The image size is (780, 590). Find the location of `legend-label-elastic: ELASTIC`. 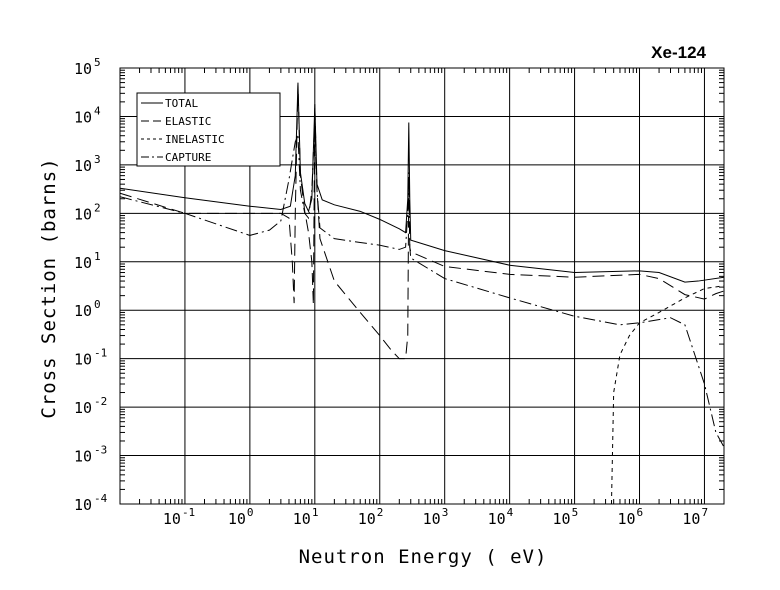

legend-label-elastic: ELASTIC is located at coordinates (188, 121).